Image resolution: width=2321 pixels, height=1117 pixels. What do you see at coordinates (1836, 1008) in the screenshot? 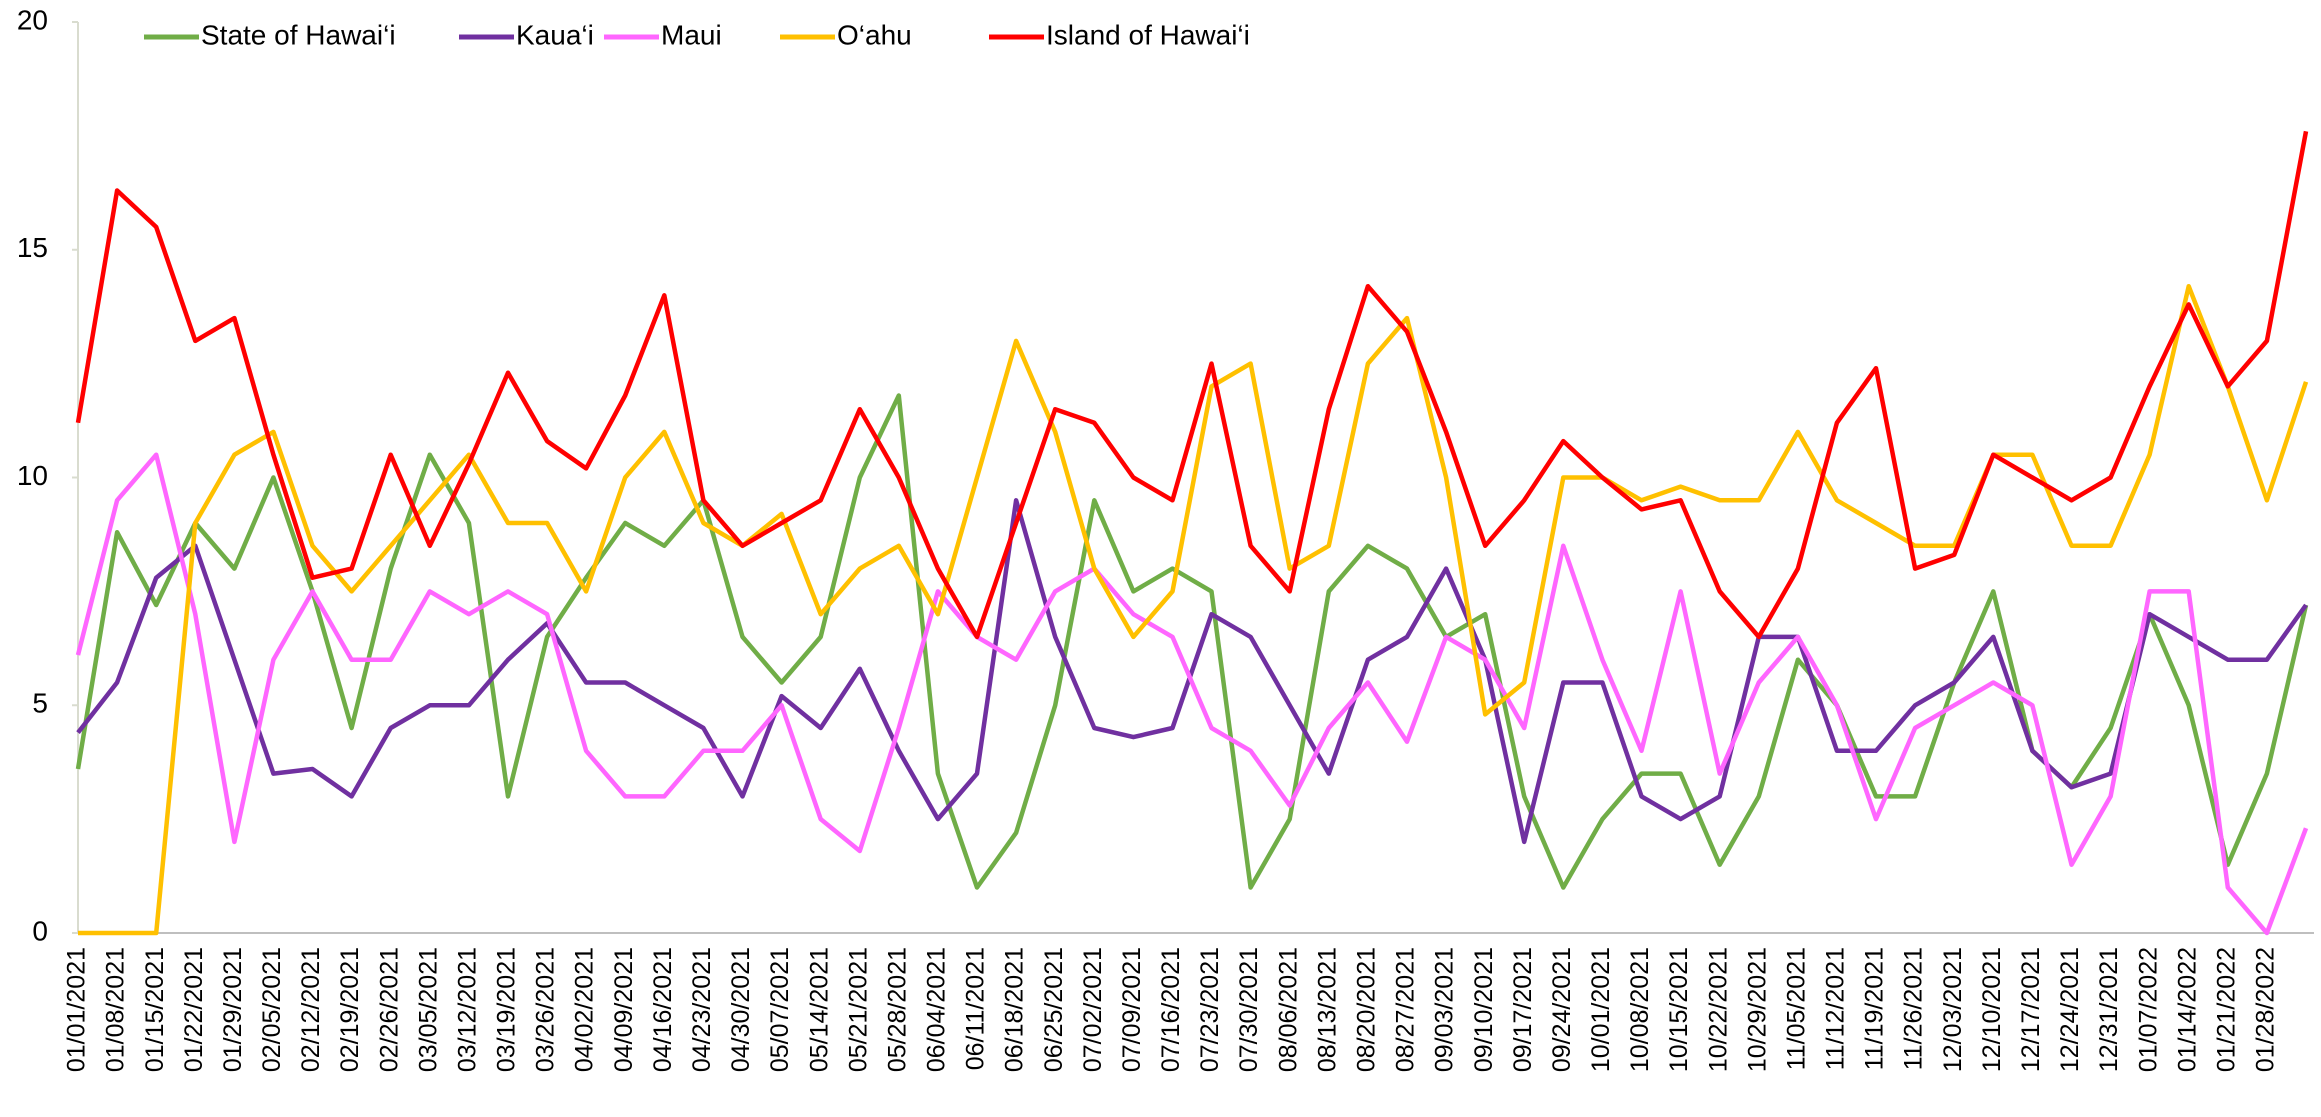
I see `x-tick-label: 11/12/2021` at bounding box center [1836, 1008].